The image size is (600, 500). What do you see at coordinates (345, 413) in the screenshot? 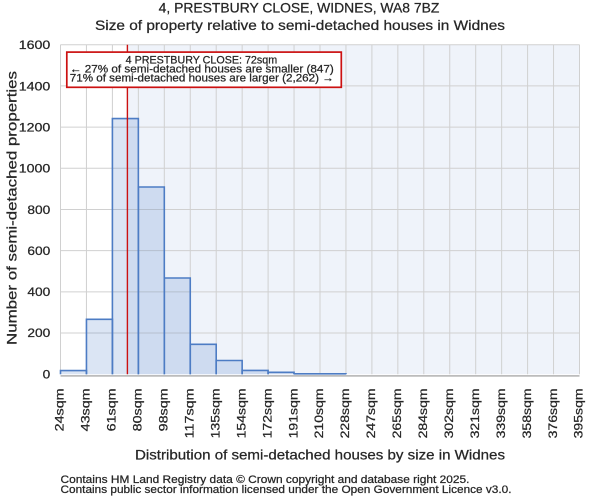
I see `svg-text: 228sqm` at bounding box center [345, 413].